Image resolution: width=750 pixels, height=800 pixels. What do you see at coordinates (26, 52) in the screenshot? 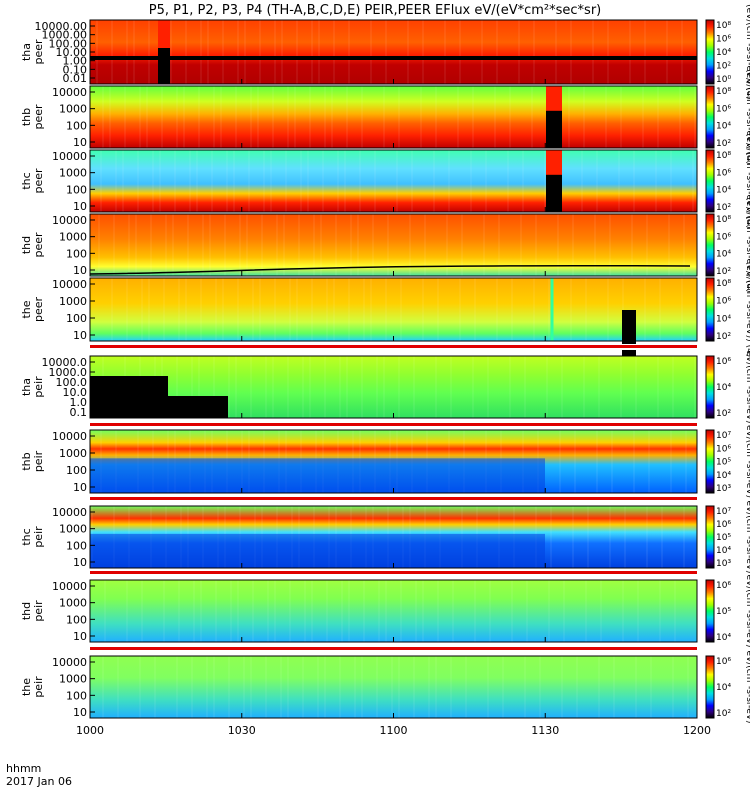
I see `y-axis-label-probe: tha` at bounding box center [26, 52].